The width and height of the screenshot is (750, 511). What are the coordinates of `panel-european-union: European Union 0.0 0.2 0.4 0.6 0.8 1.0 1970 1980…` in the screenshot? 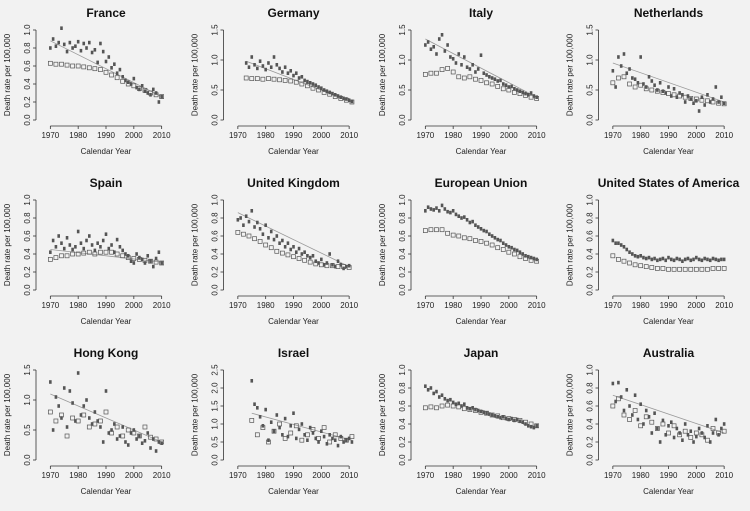 It's located at (462, 251).